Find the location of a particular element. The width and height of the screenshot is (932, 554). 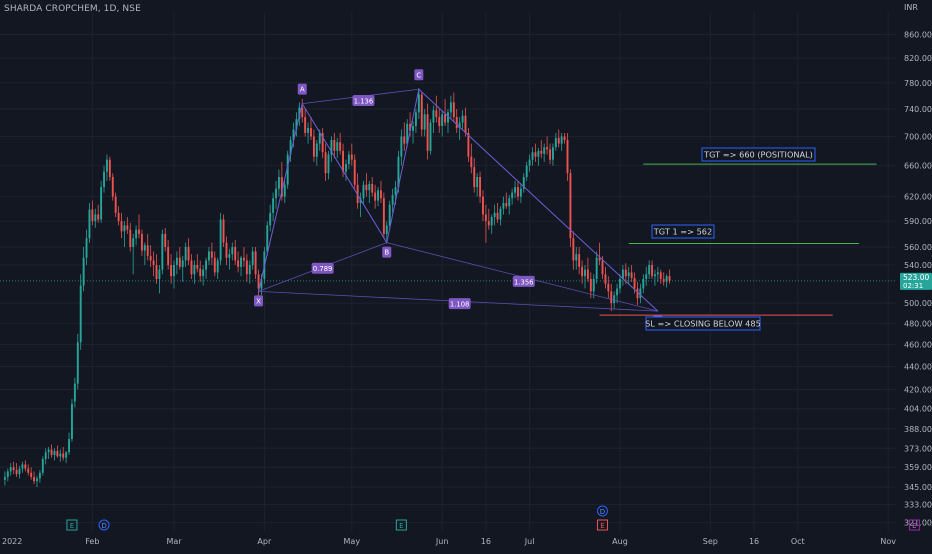

level-label: TGT 1 => 562 is located at coordinates (682, 232).